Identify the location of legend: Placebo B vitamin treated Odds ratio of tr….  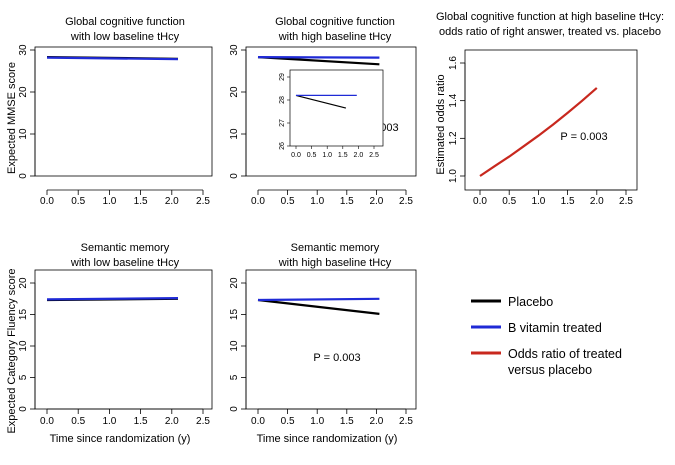
(546, 336).